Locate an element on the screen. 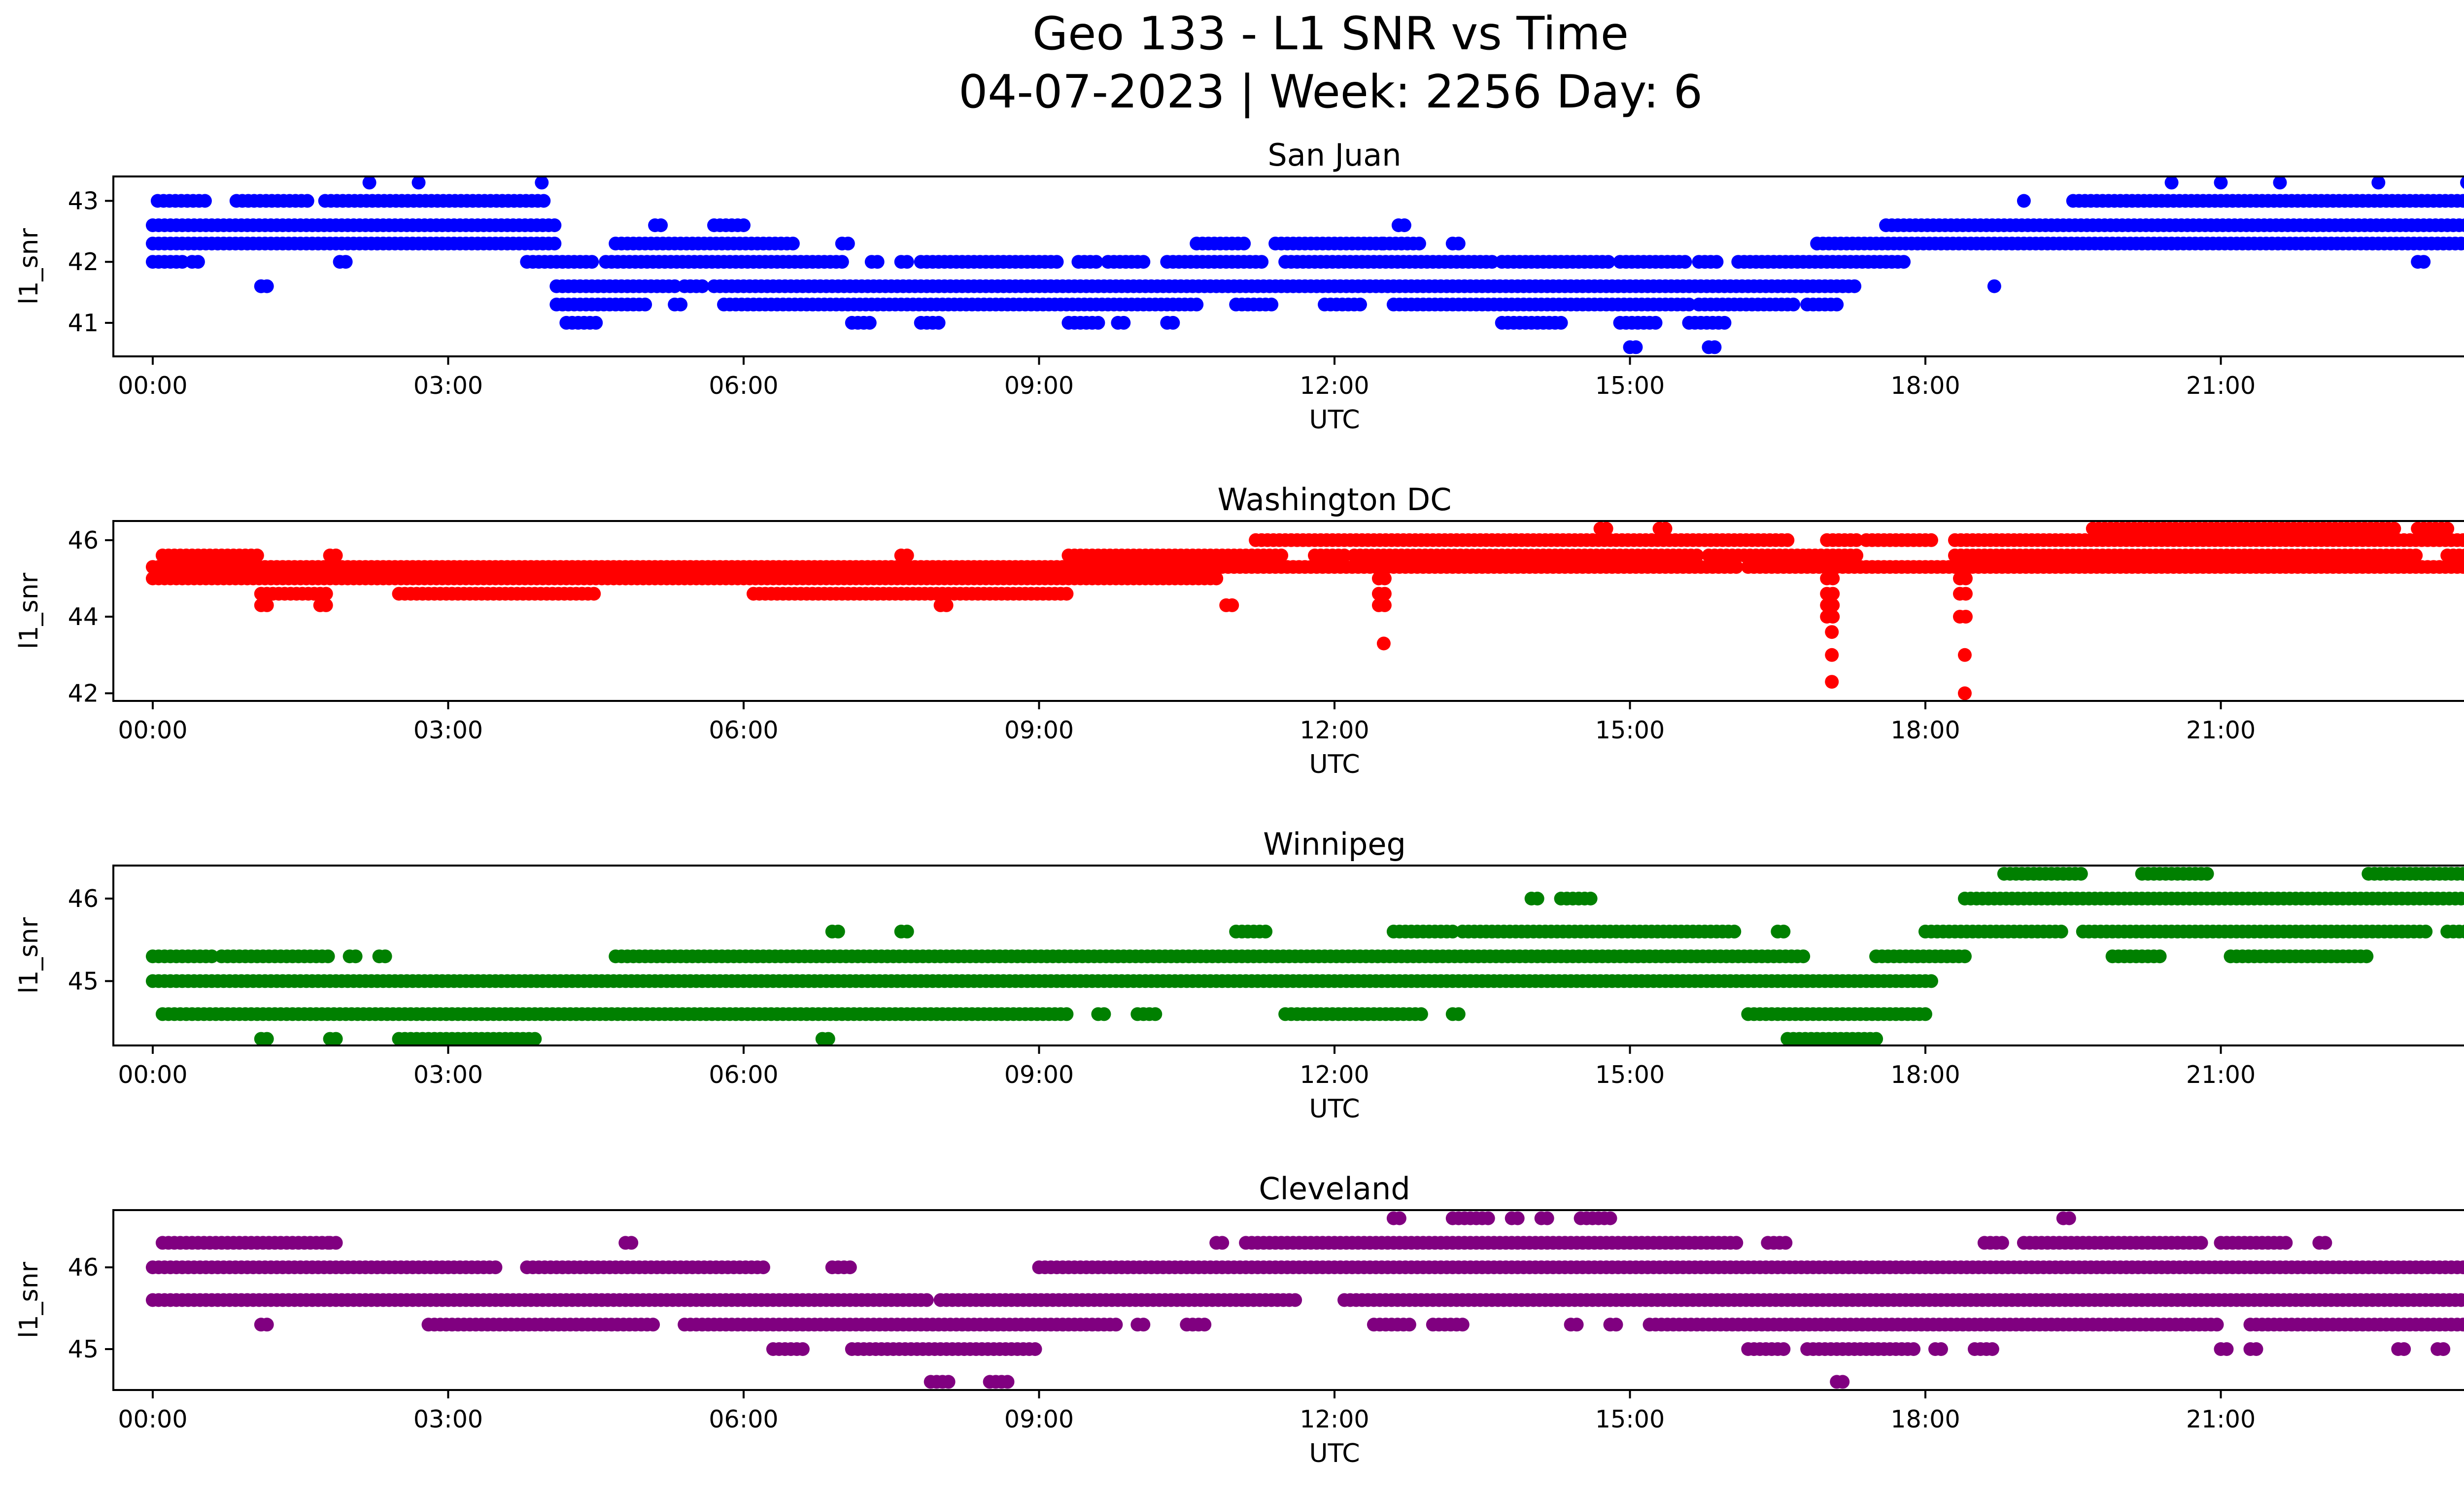  x-tick-label: 18:00 is located at coordinates (1925, 386).